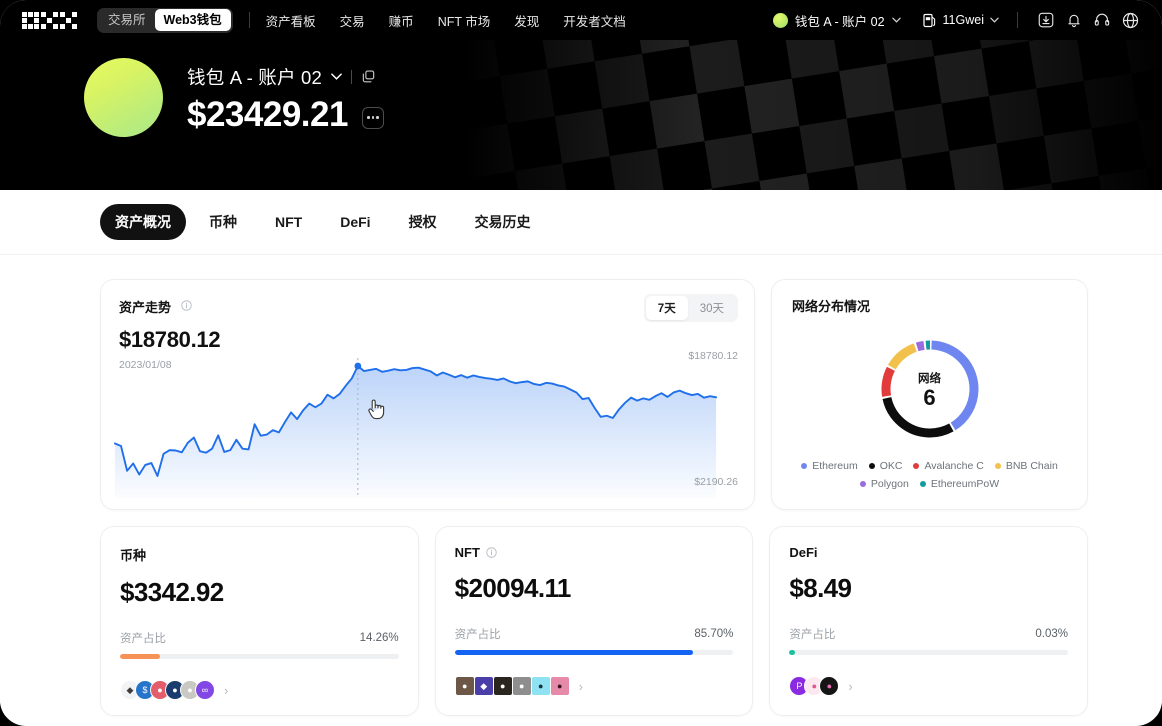 The width and height of the screenshot is (1162, 726). What do you see at coordinates (127, 19) in the screenshot?
I see `segment-exchange: 交易所` at bounding box center [127, 19].